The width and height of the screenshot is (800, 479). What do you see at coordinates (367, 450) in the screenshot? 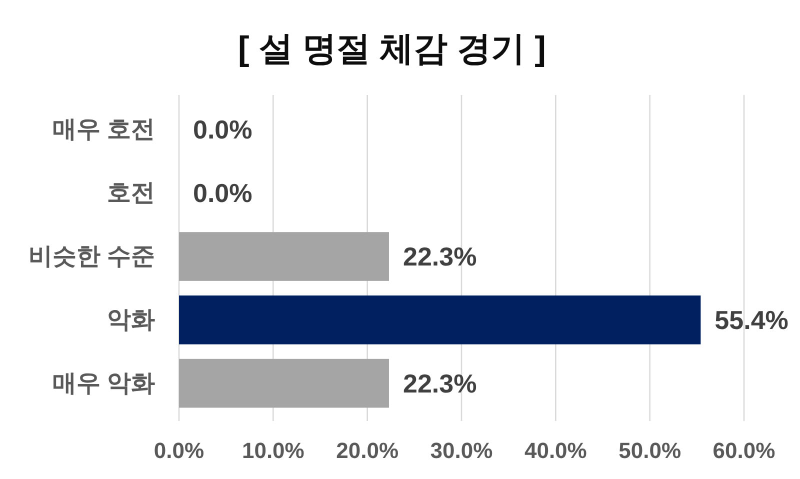
I see `tick-label: 20.0%` at bounding box center [367, 450].